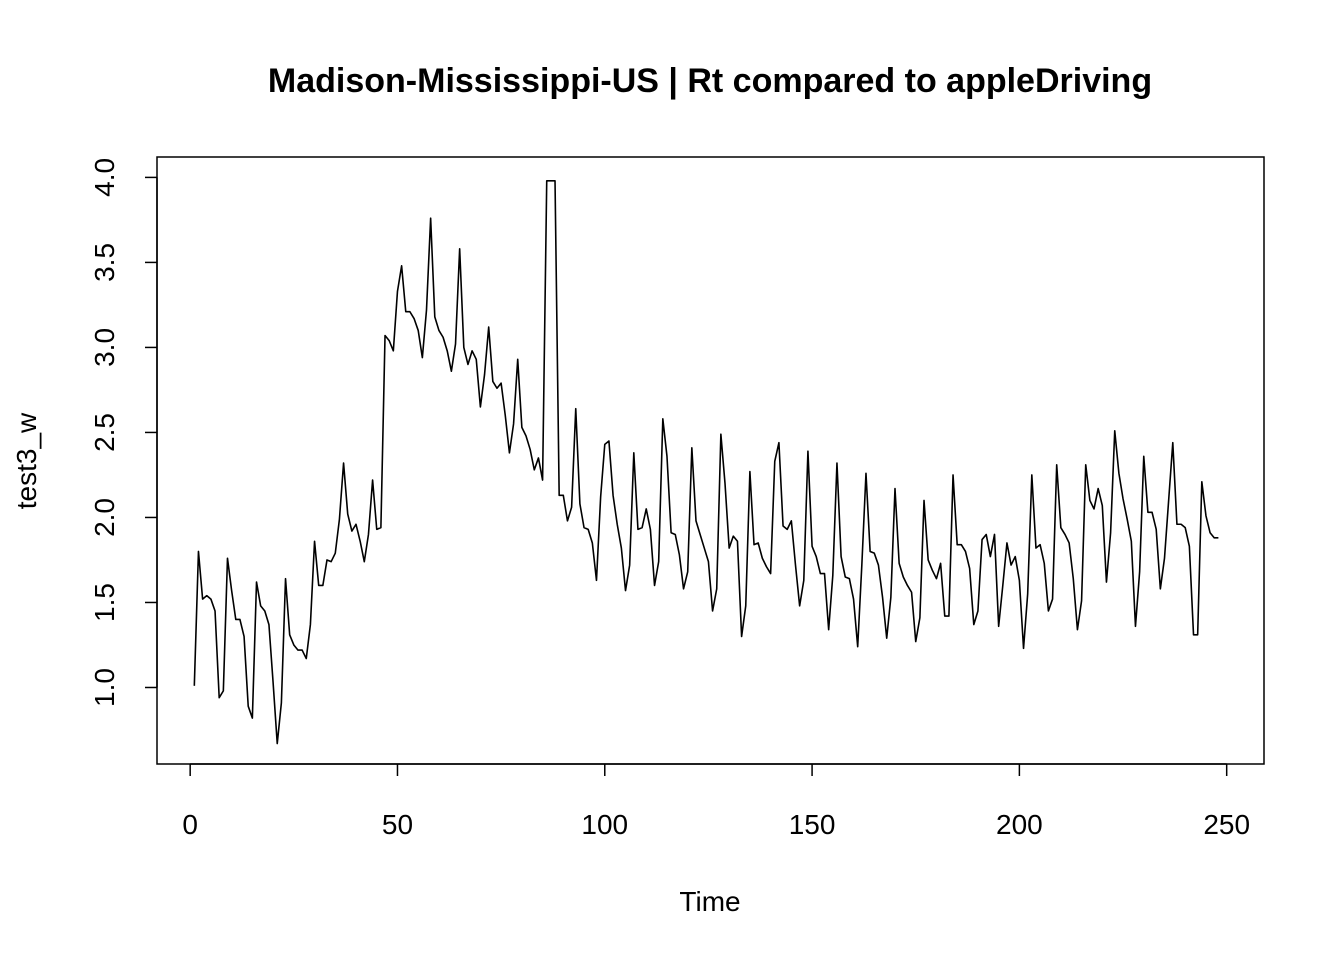  I want to click on y-tick-label: 1.0, so click(104, 687).